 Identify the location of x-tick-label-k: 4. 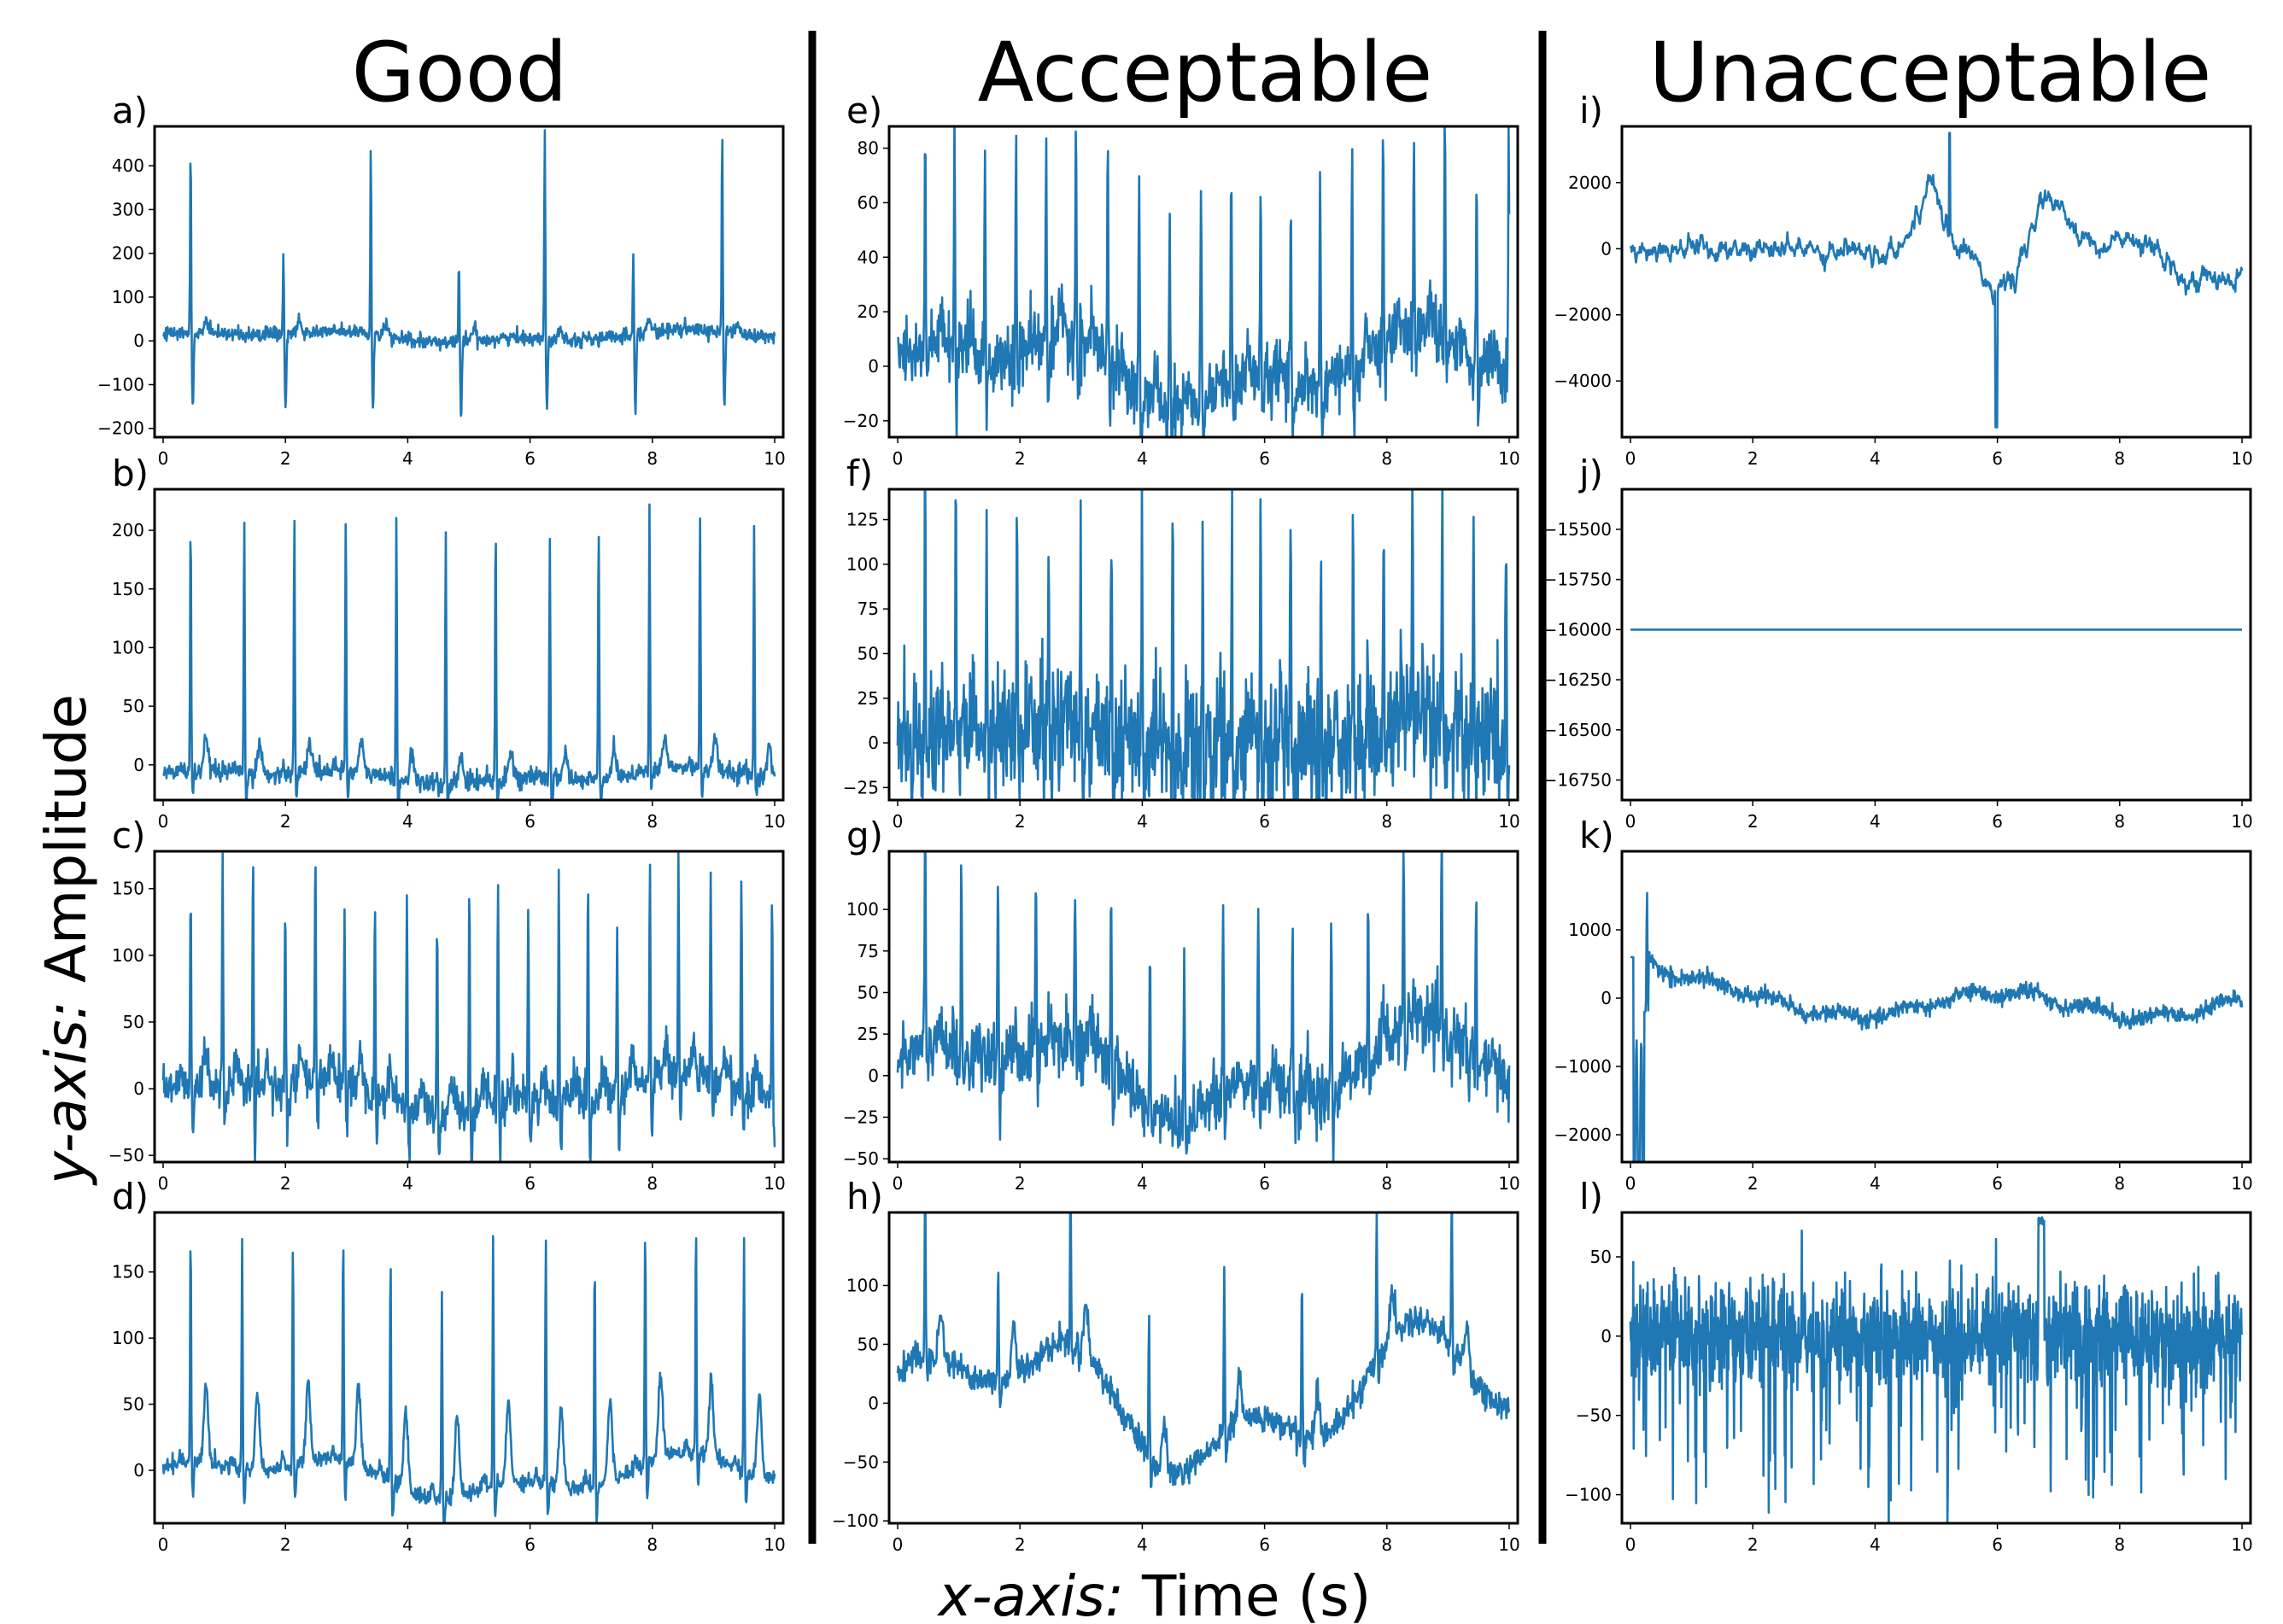
(1875, 1183).